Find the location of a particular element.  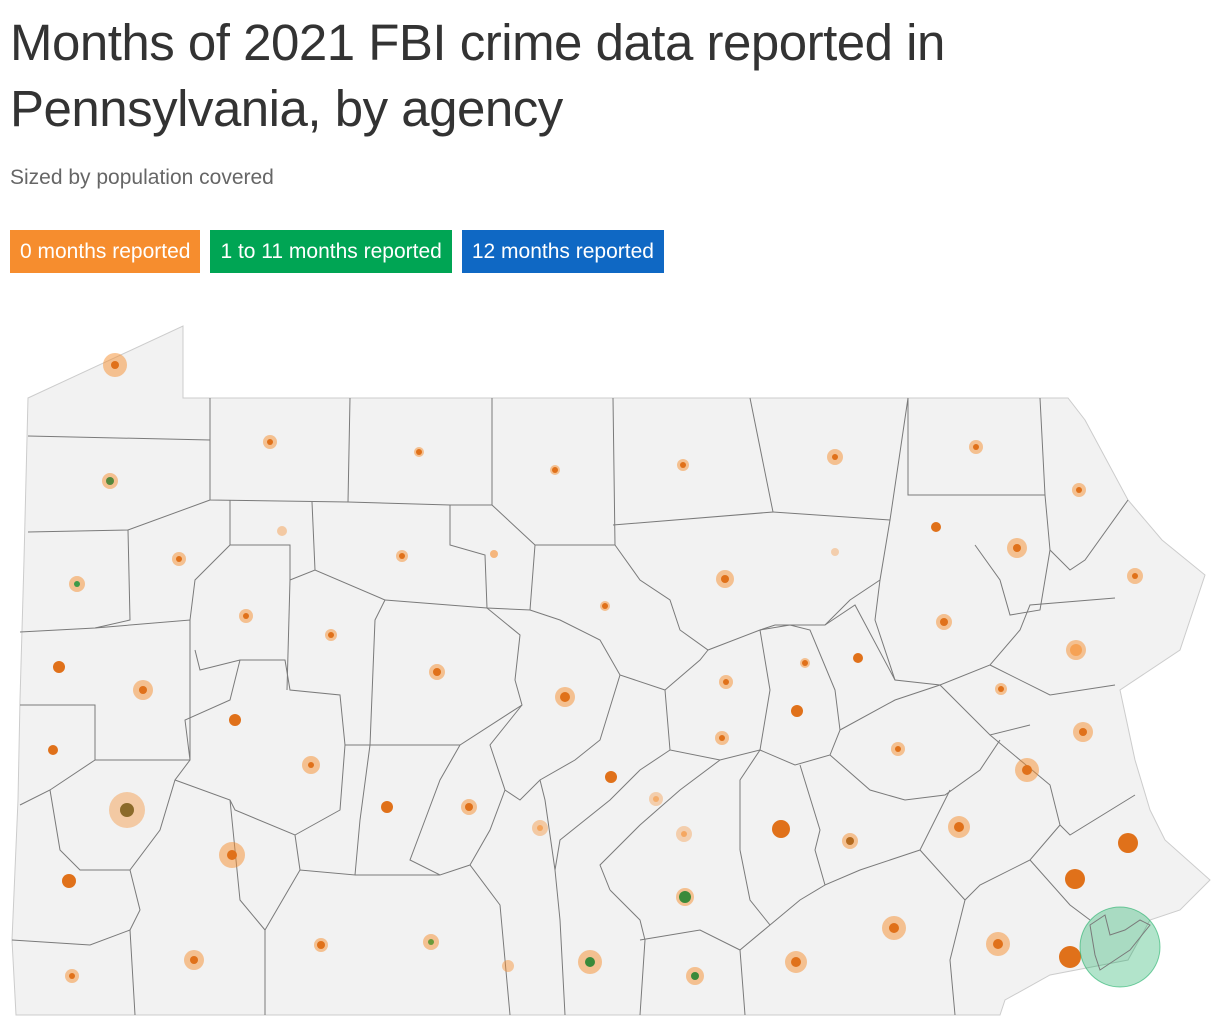

legend-zero-months: 0 months reported is located at coordinates (105, 251).